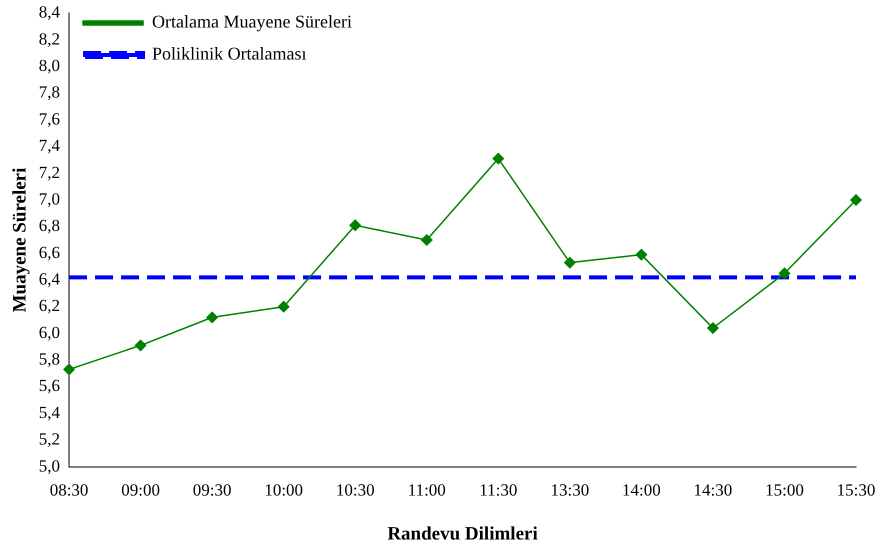  Describe the element at coordinates (19, 240) in the screenshot. I see `y-axis-title: Muayene Süreleri` at that location.